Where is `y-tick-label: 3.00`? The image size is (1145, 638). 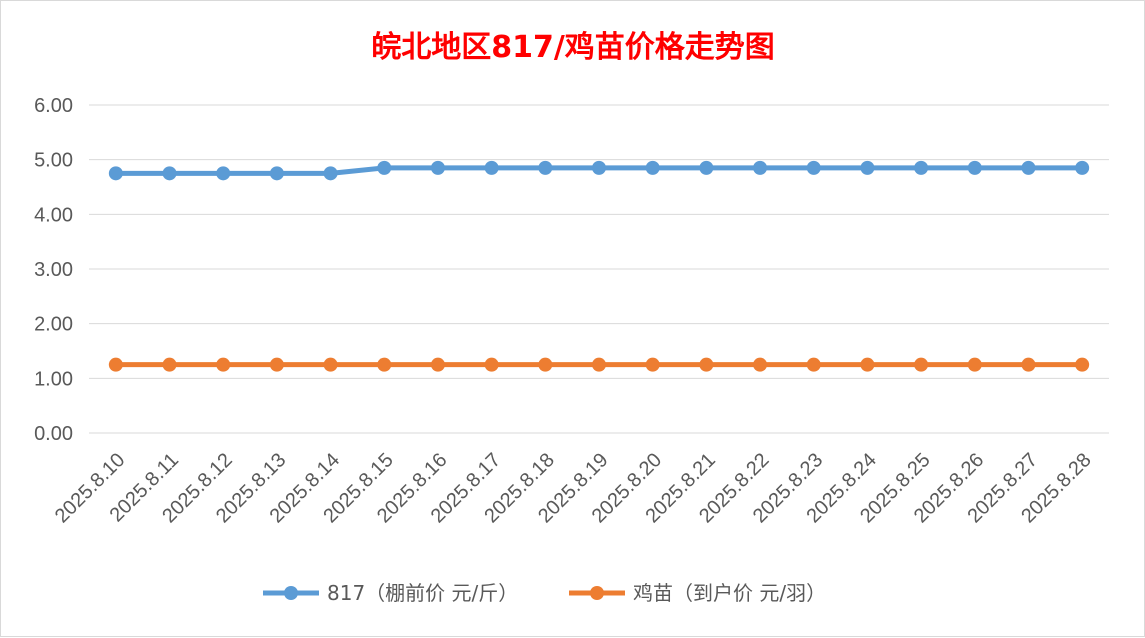
y-tick-label: 3.00 is located at coordinates (53, 270).